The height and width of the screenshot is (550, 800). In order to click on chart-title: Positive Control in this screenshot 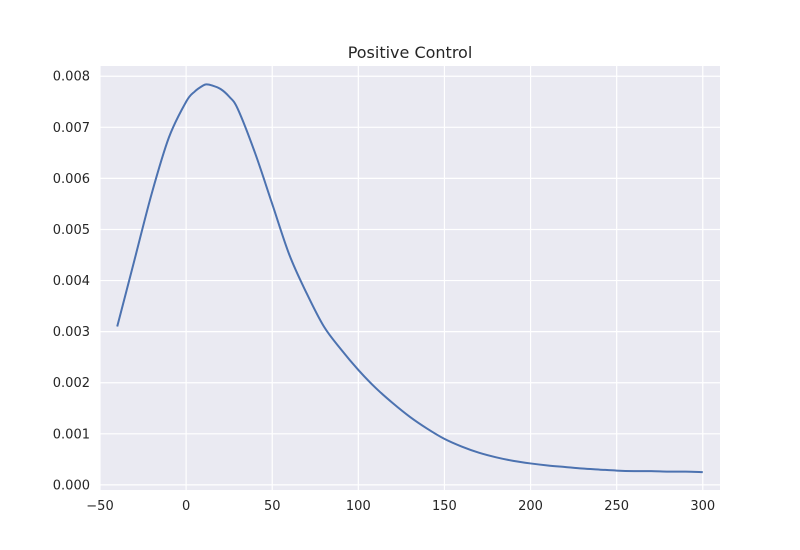, I will do `click(410, 52)`.